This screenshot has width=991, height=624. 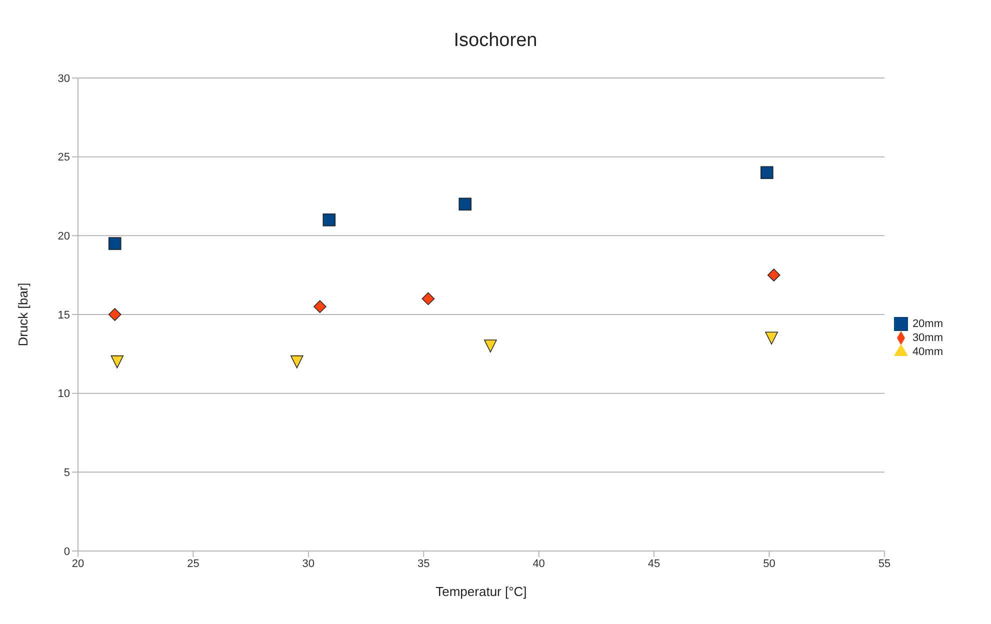 I want to click on y-tick-label: 20, so click(x=64, y=236).